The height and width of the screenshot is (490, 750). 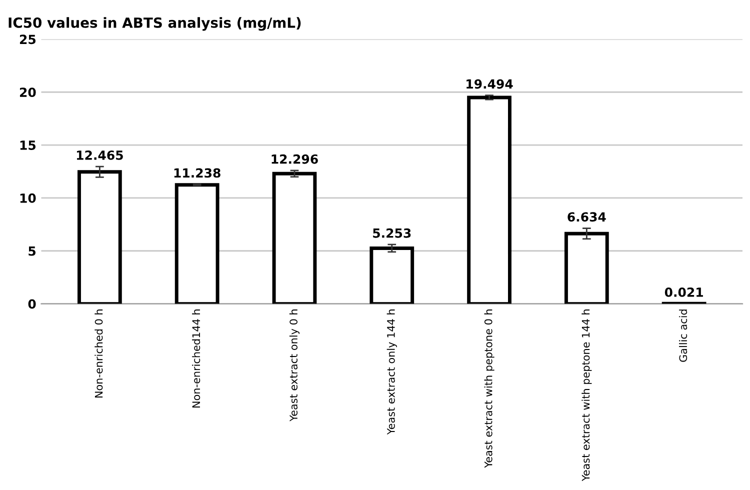 What do you see at coordinates (99, 155) in the screenshot?
I see `data-label: 12.465` at bounding box center [99, 155].